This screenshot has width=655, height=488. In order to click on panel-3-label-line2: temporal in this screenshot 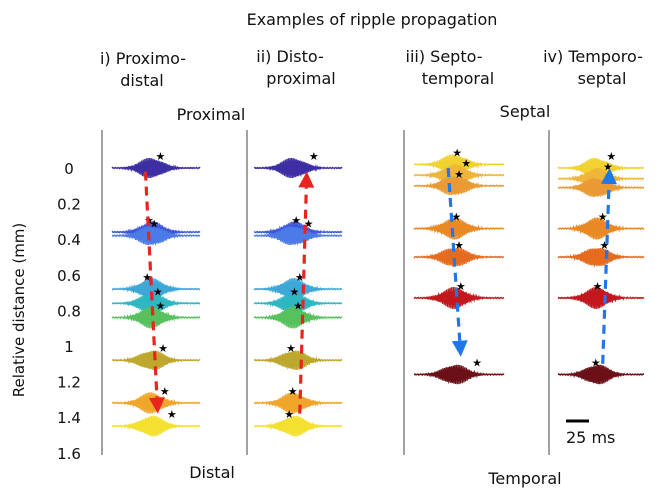, I will do `click(458, 78)`.